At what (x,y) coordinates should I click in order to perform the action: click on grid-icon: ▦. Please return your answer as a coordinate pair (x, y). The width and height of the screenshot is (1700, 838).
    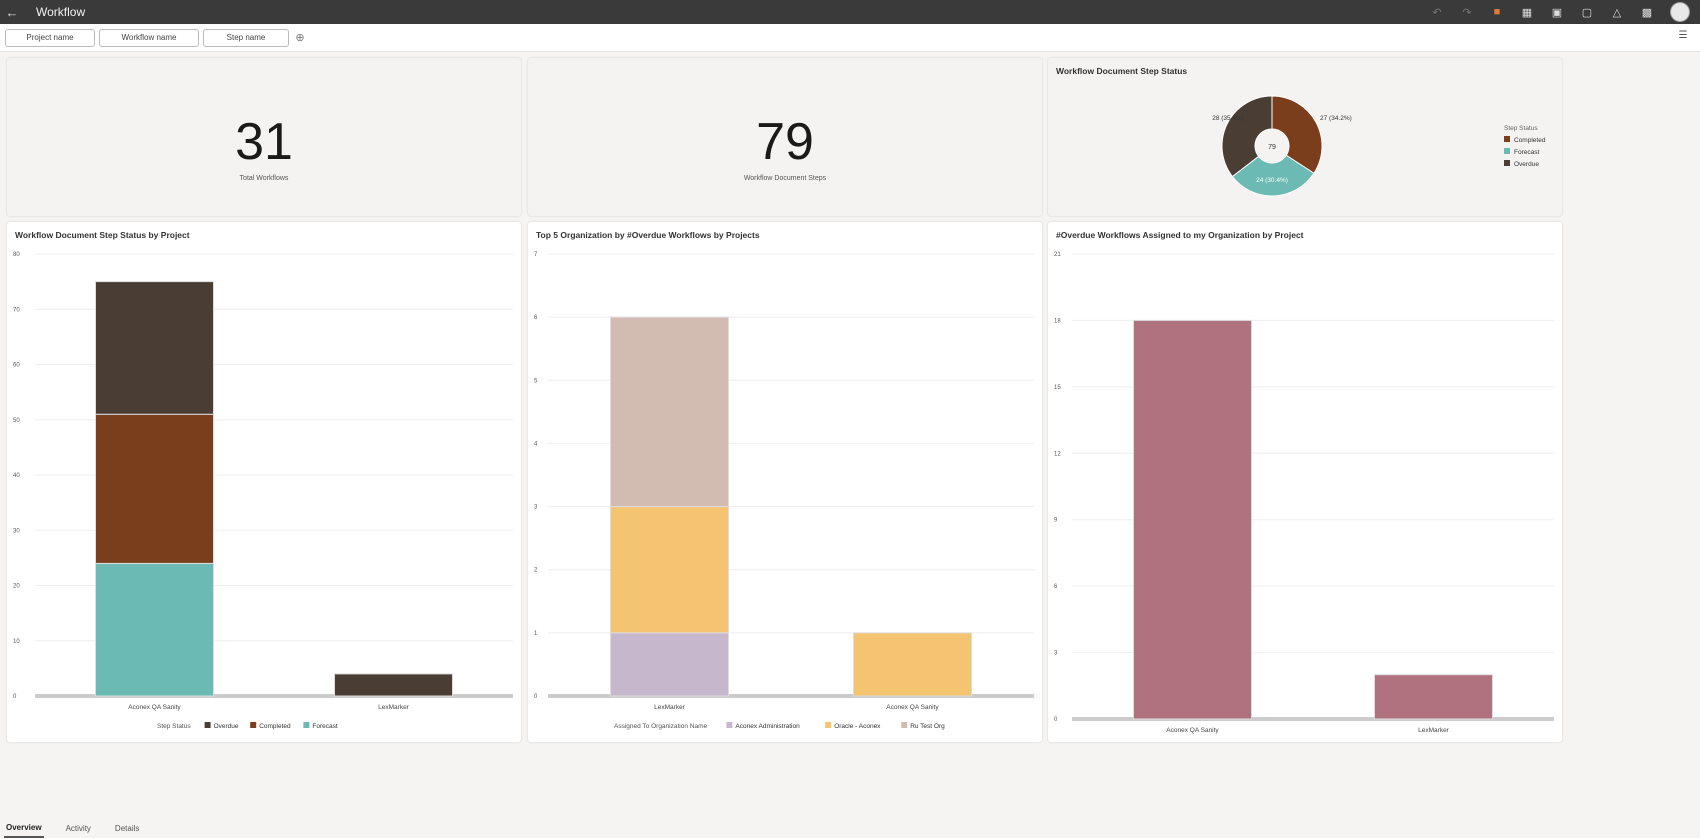
    Looking at the image, I should click on (1527, 12).